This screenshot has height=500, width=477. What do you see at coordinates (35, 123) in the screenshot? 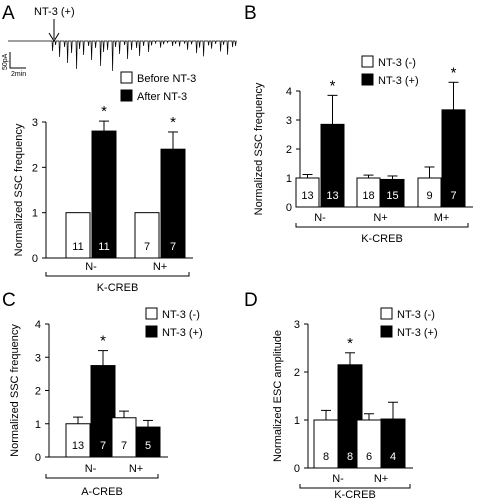
I see `y-tick-label-a: 3` at bounding box center [35, 123].